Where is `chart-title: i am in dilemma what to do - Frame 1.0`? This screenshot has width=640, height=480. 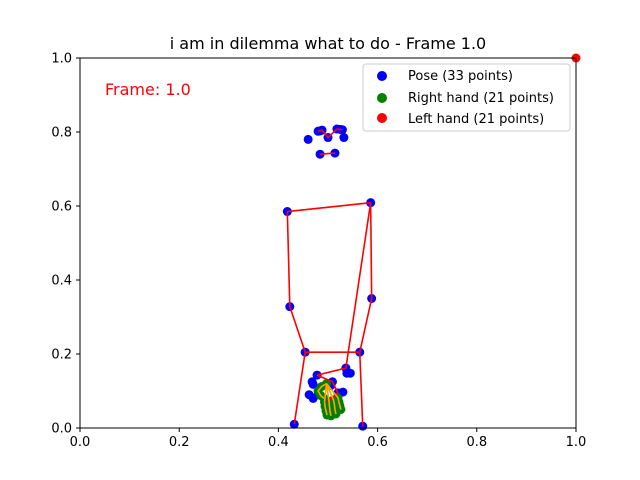 chart-title: i am in dilemma what to do - Frame 1.0 is located at coordinates (328, 43).